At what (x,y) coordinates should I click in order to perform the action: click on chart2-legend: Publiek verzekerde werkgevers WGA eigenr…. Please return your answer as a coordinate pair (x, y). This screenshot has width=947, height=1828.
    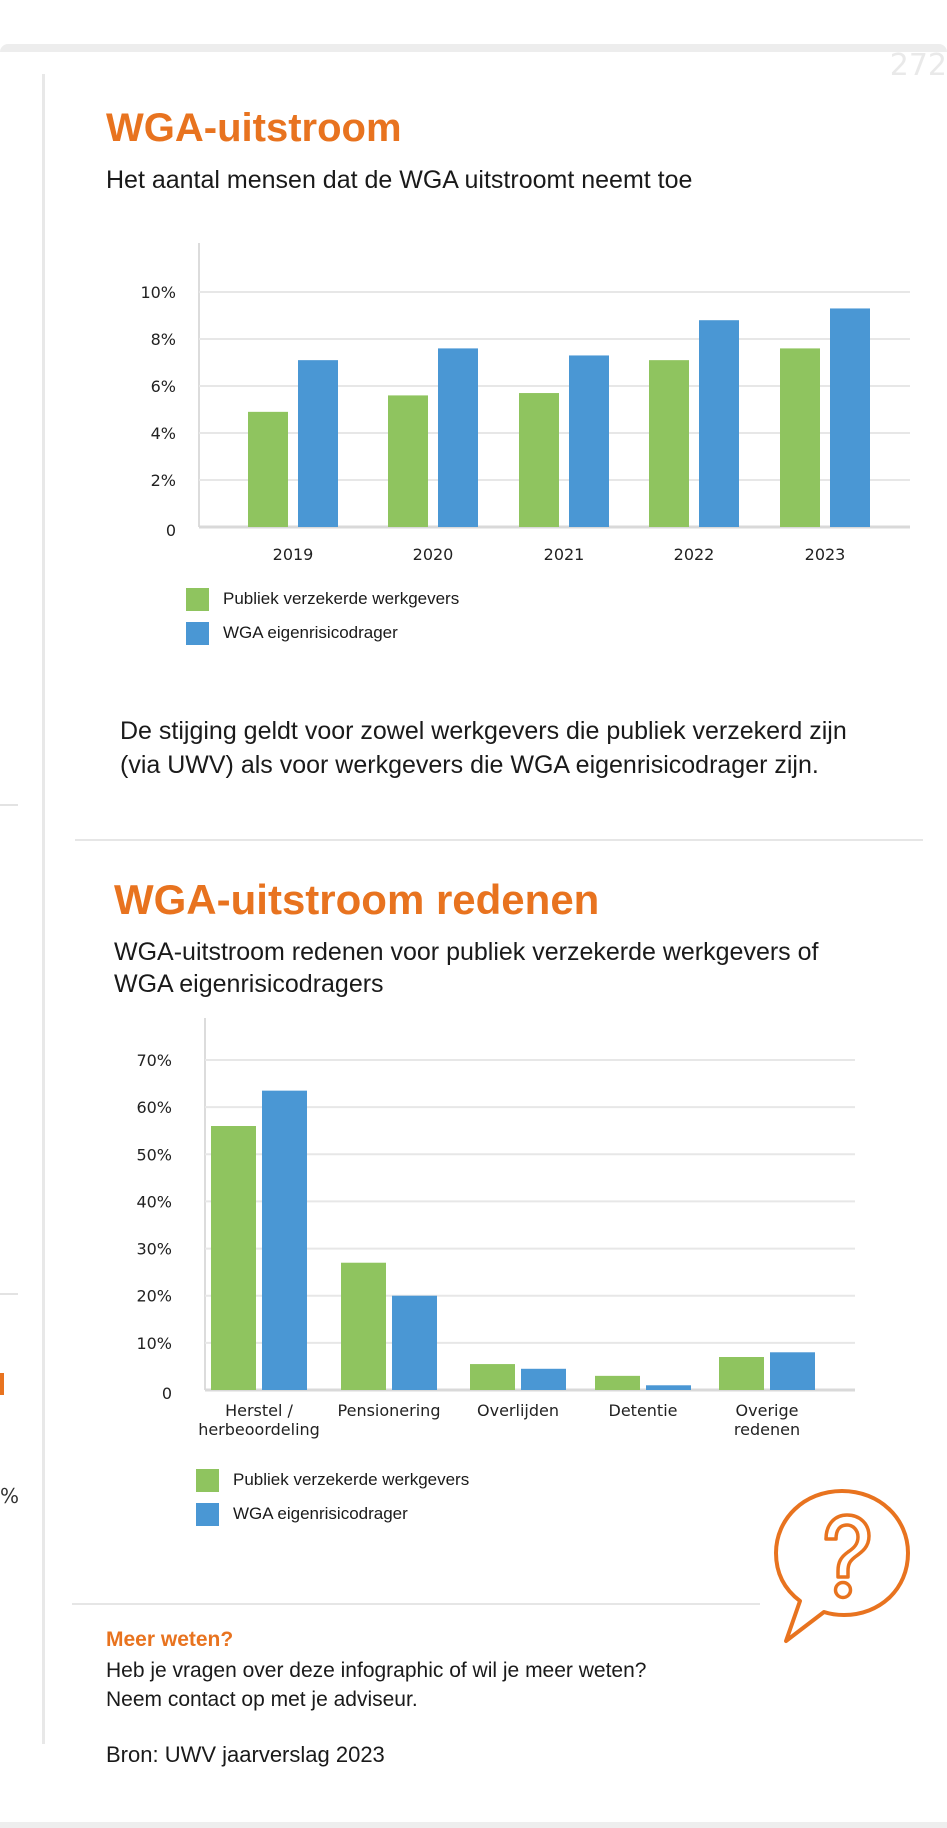
    Looking at the image, I should click on (332, 1497).